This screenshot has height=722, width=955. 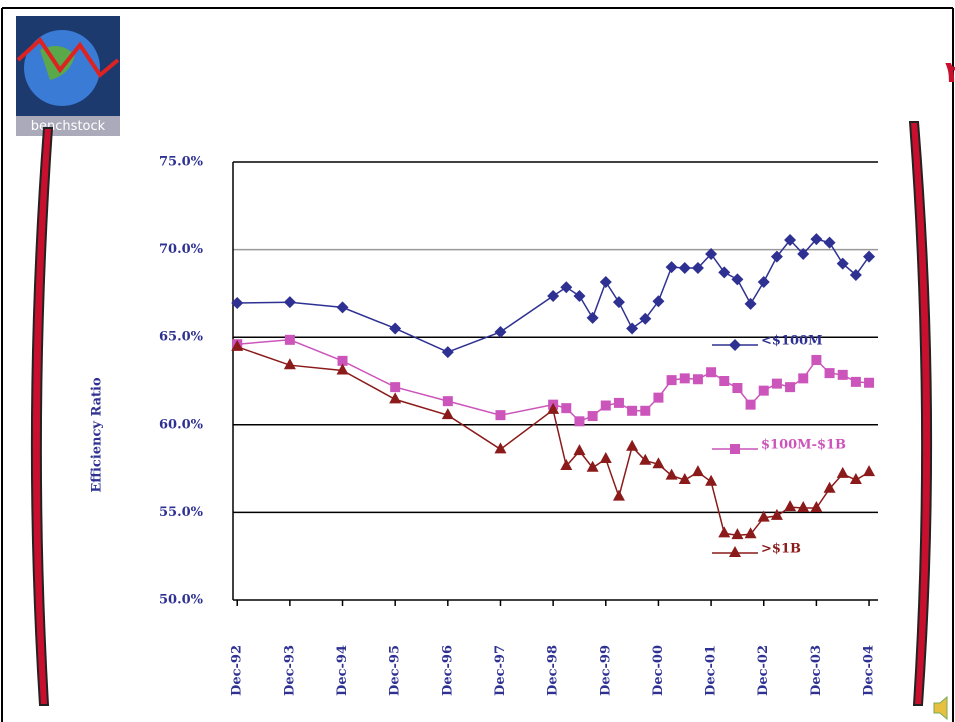 What do you see at coordinates (342, 670) in the screenshot?
I see `x-tick-label: Dec-94` at bounding box center [342, 670].